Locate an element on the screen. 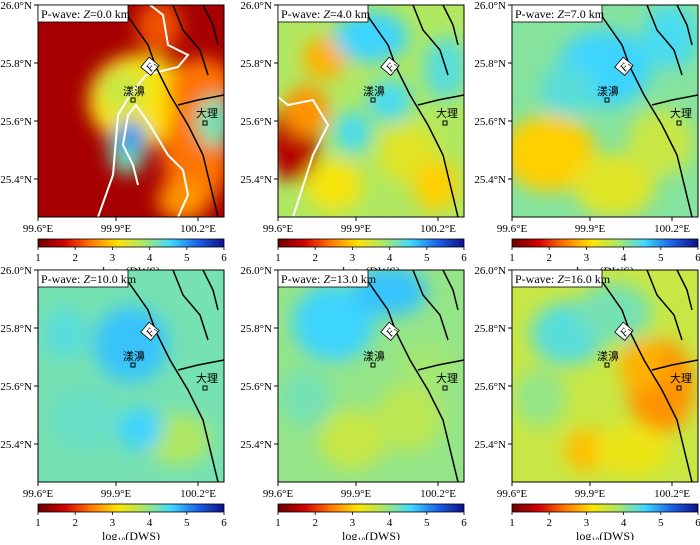  colorbar-ramp is located at coordinates (371, 508).